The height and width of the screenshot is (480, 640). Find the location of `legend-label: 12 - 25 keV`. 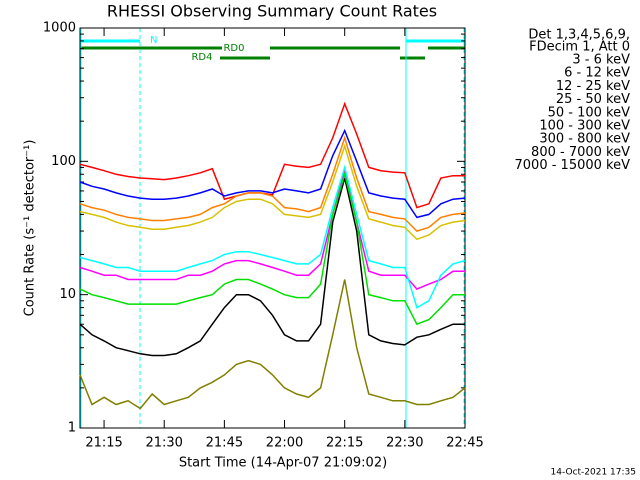

legend-label: 12 - 25 keV is located at coordinates (593, 86).